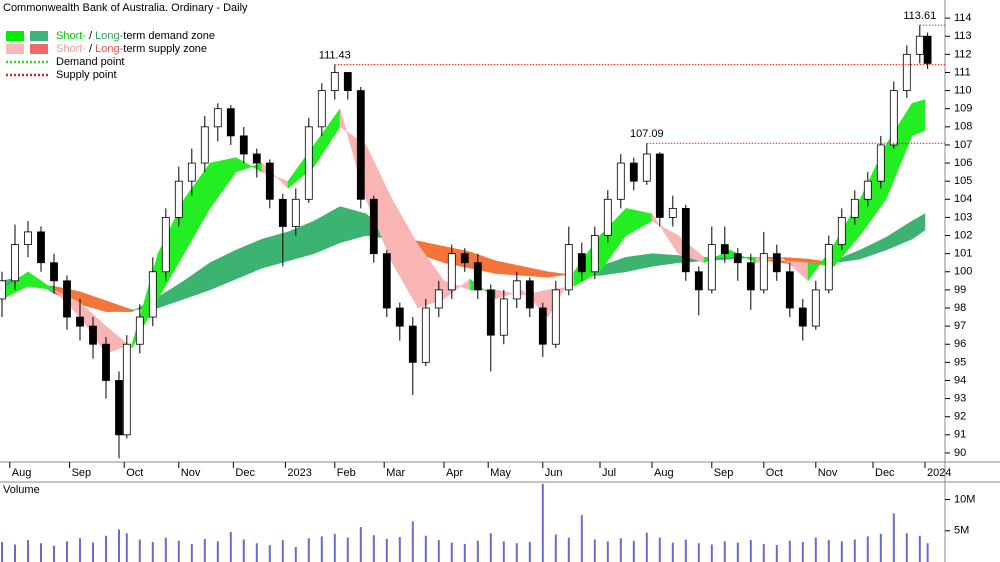 This screenshot has width=1000, height=562. What do you see at coordinates (395, 473) in the screenshot?
I see `x-tick-label: Mar` at bounding box center [395, 473].